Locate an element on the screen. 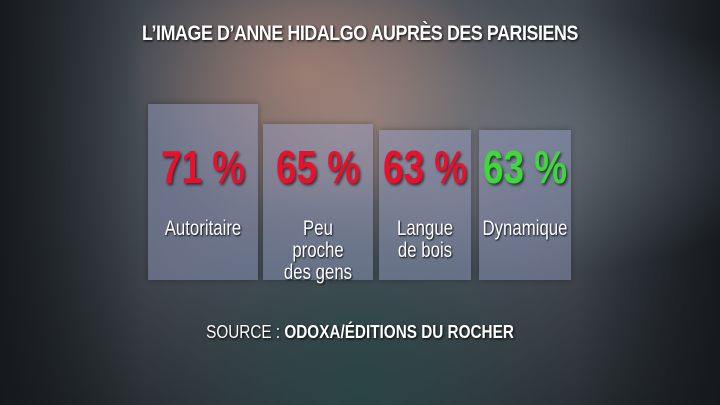 This screenshot has width=720, height=405. source-value: ODOXA/ÉDITIONS DU ROCHER is located at coordinates (399, 332).